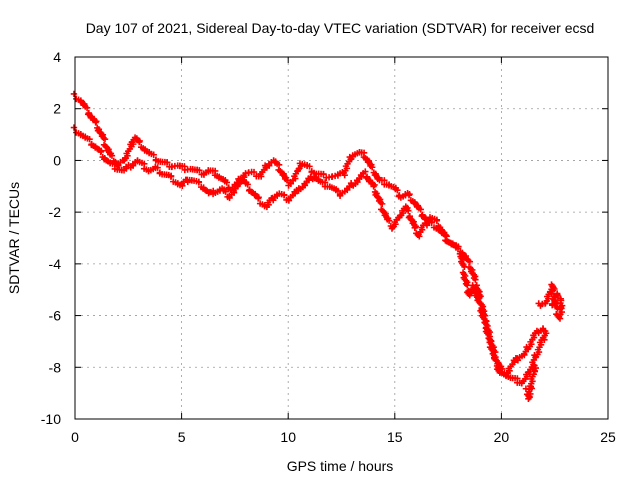  I want to click on x-tick-label: 5, so click(182, 437).